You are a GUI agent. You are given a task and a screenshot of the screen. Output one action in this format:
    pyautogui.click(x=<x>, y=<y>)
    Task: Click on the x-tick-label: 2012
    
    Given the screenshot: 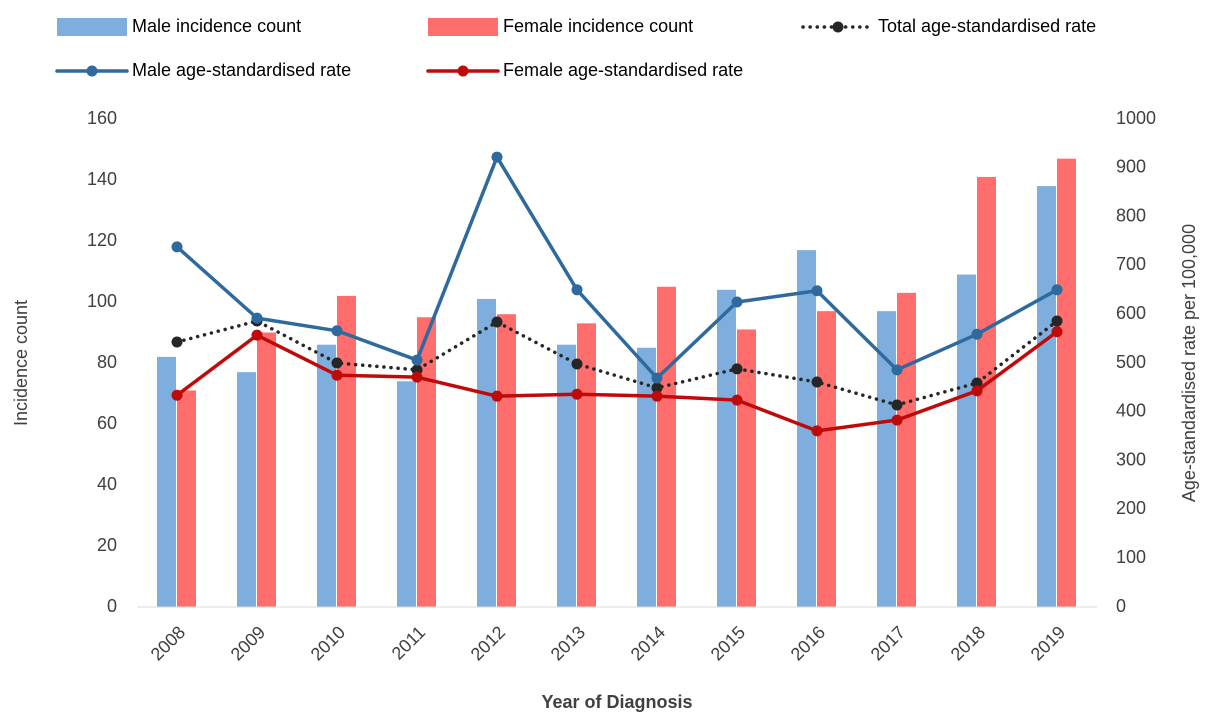 What is the action you would take?
    pyautogui.click(x=488, y=643)
    